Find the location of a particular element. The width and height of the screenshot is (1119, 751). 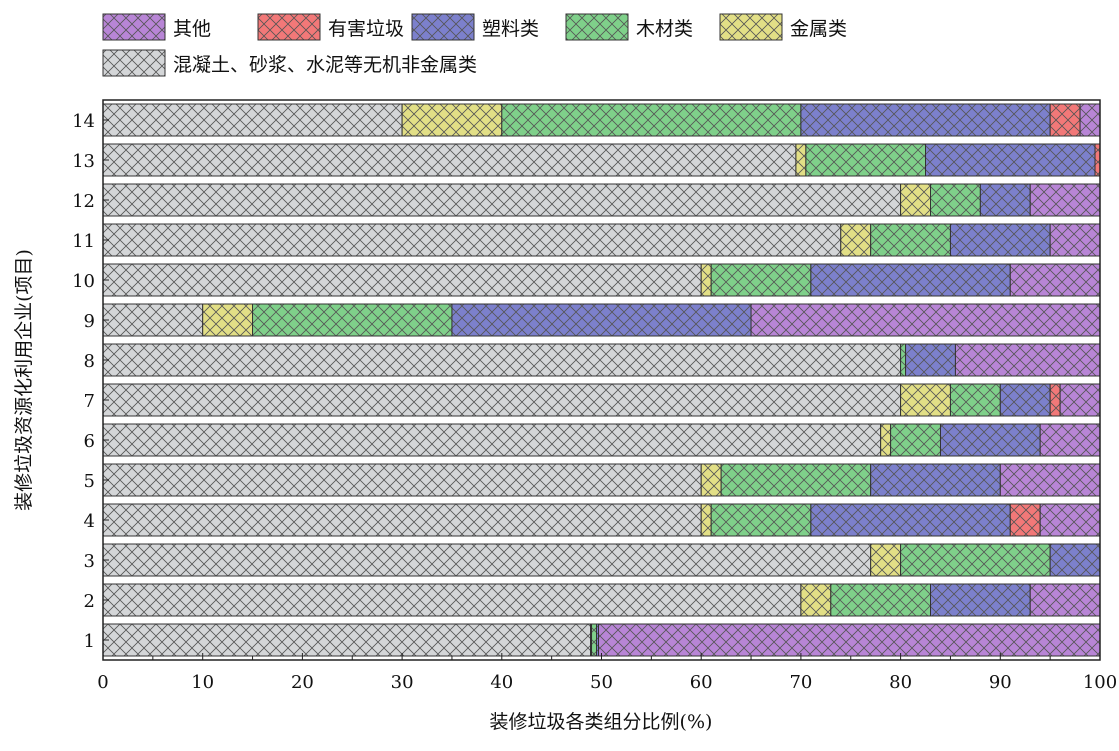

legend-label: 木材类 is located at coordinates (664, 29).